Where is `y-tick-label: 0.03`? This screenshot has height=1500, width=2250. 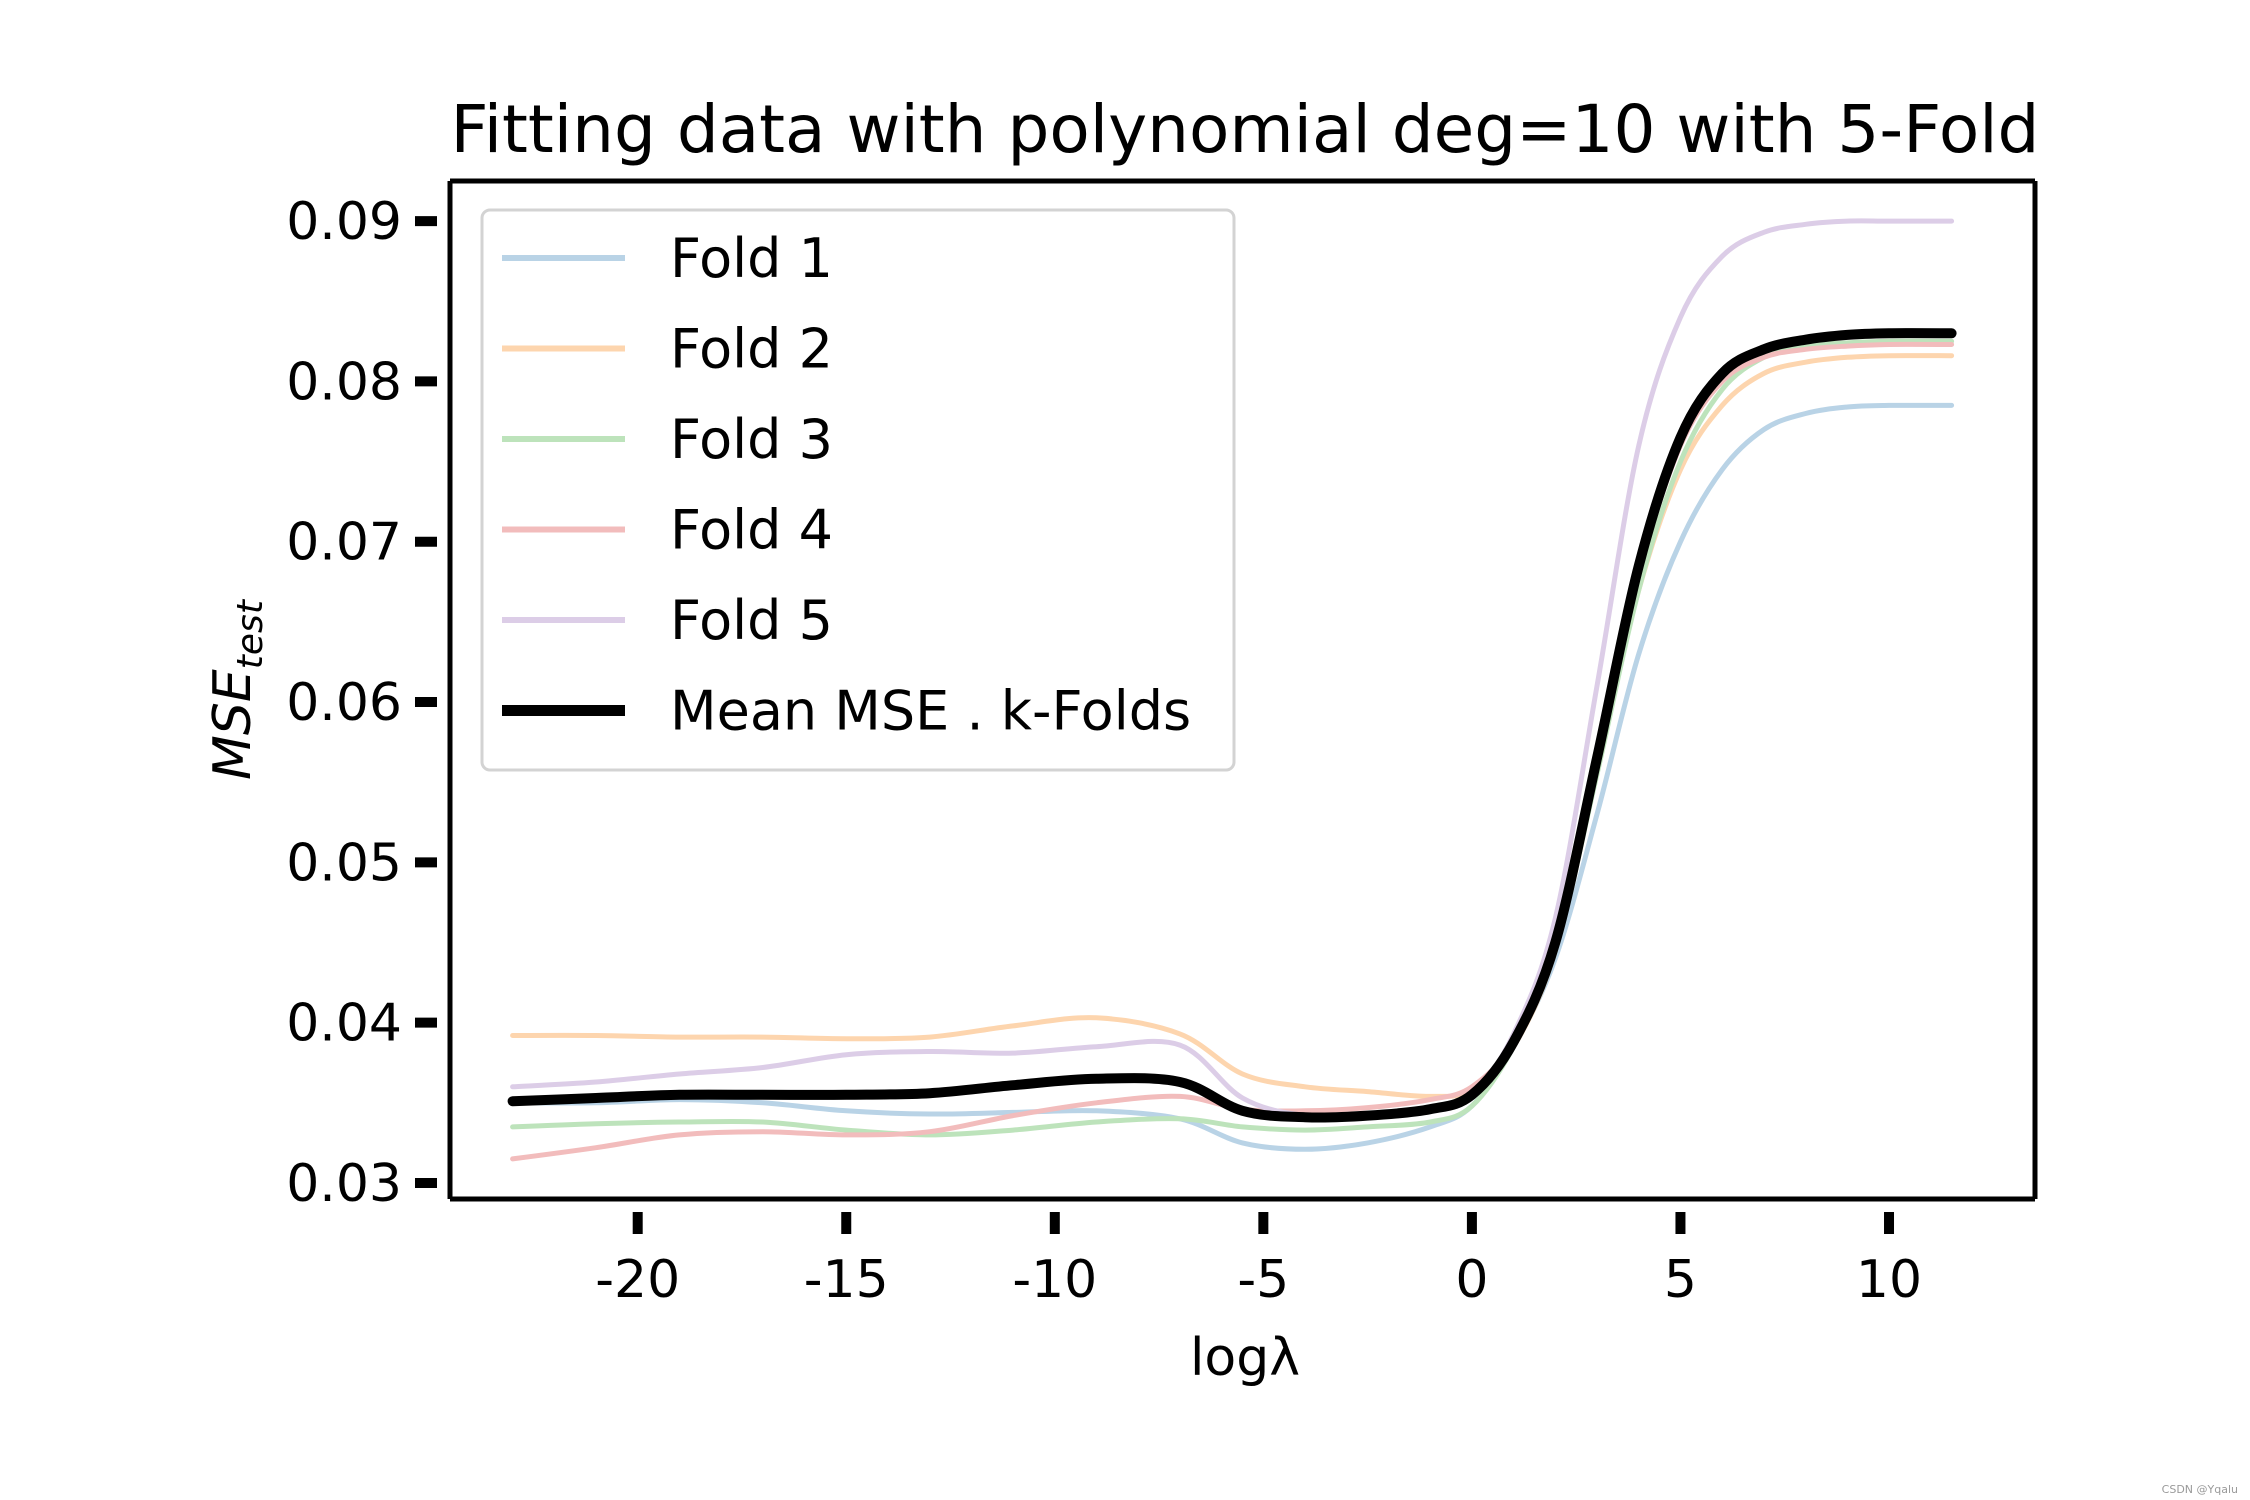 y-tick-label: 0.03 is located at coordinates (344, 1184).